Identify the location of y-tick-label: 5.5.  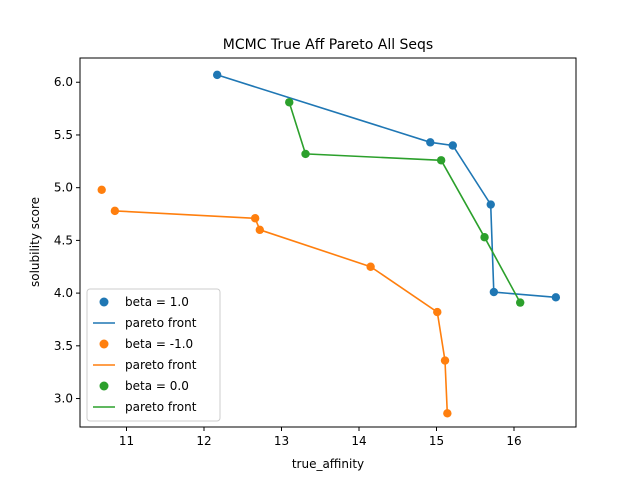
(63, 135).